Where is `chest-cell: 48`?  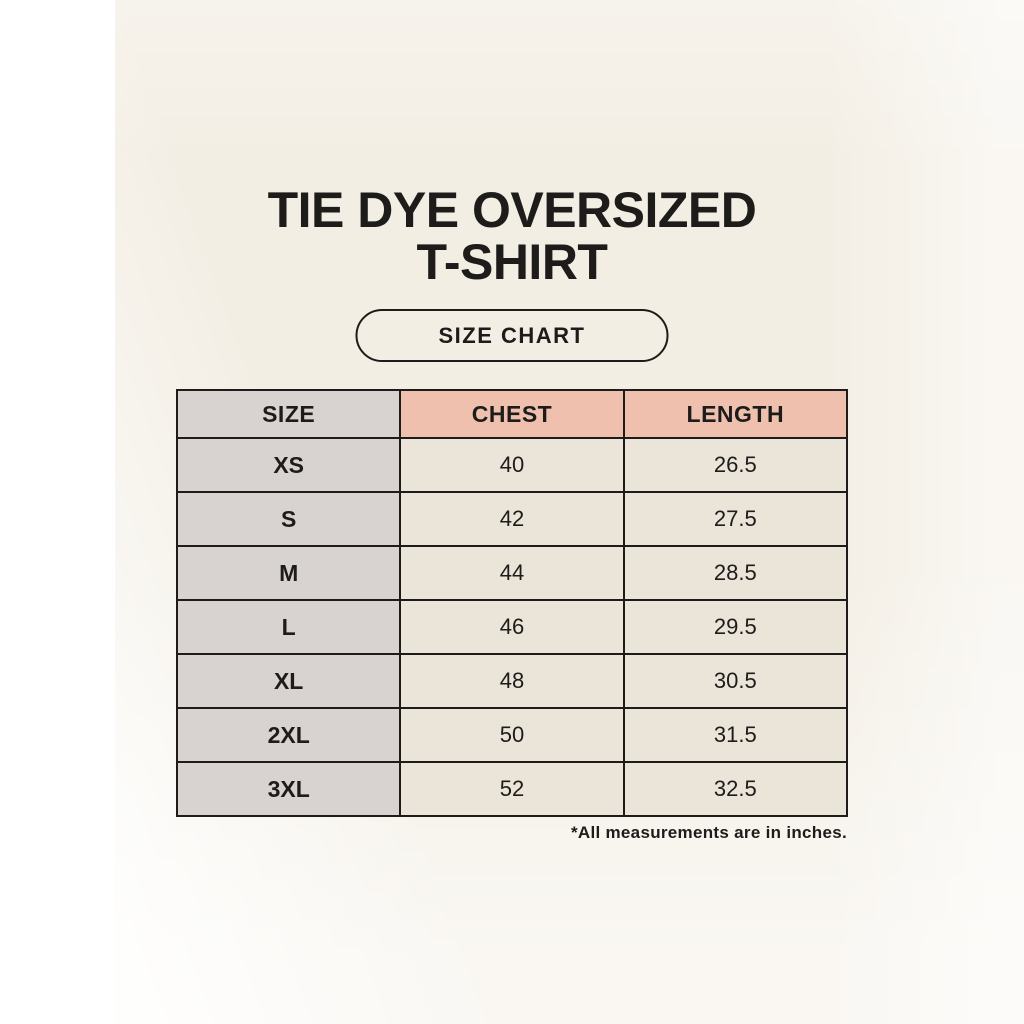
chest-cell: 48 is located at coordinates (512, 681).